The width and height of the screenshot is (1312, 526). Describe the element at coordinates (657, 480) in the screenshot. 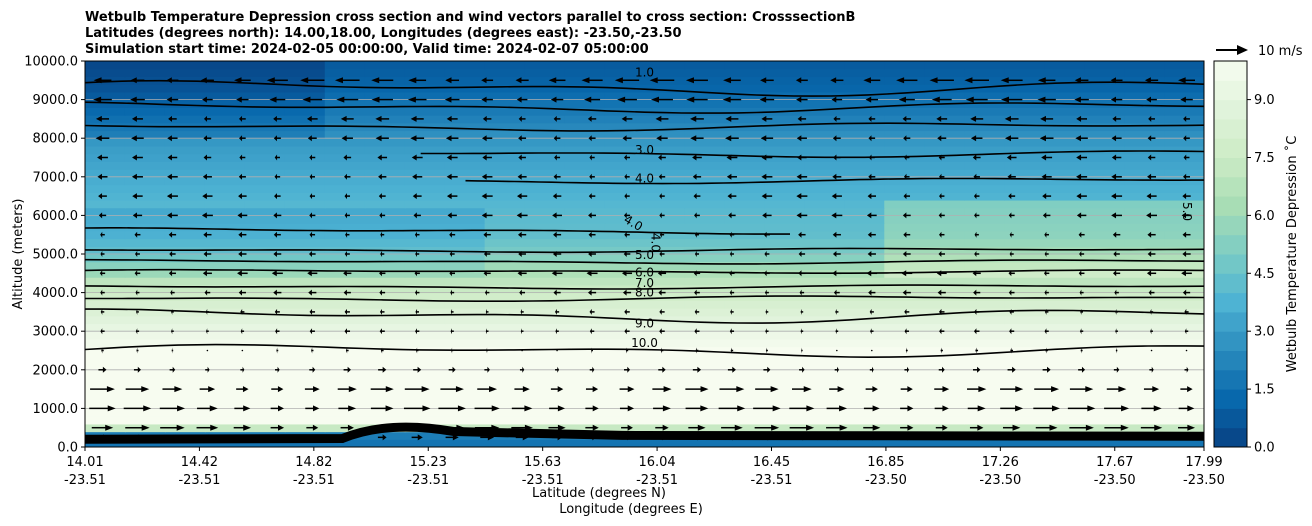

I see `x-tick-label-lon: -23.51` at that location.